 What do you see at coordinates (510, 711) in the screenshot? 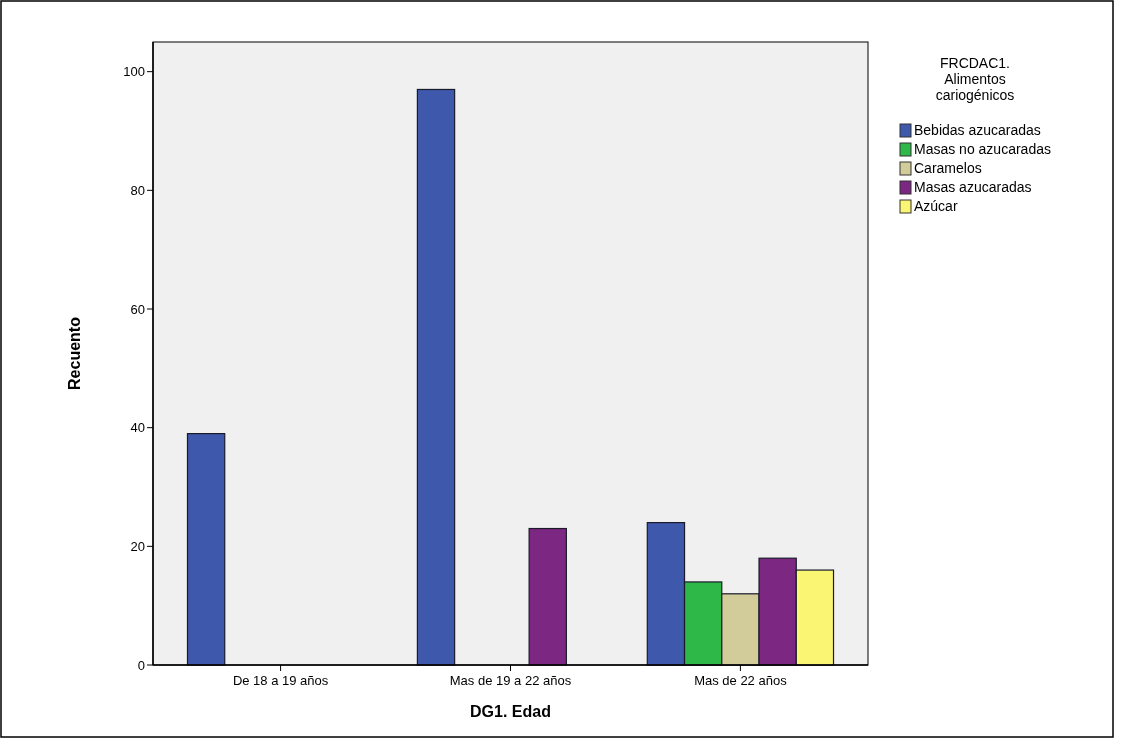
I see `x-axis-title: DG1. Edad` at bounding box center [510, 711].